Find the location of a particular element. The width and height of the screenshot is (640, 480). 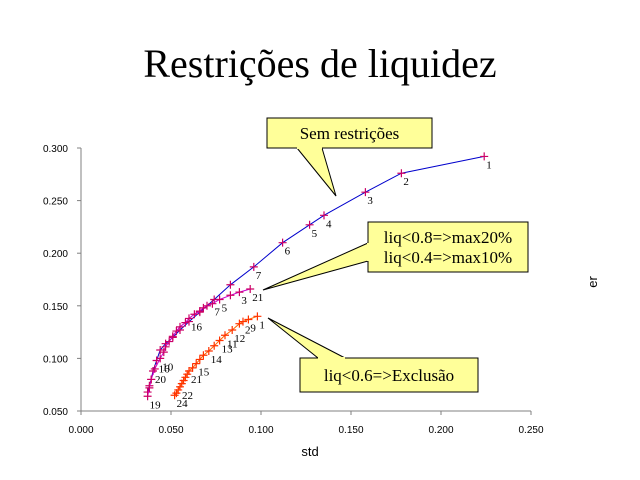

y-tick-label: 0.150 is located at coordinates (55, 307).